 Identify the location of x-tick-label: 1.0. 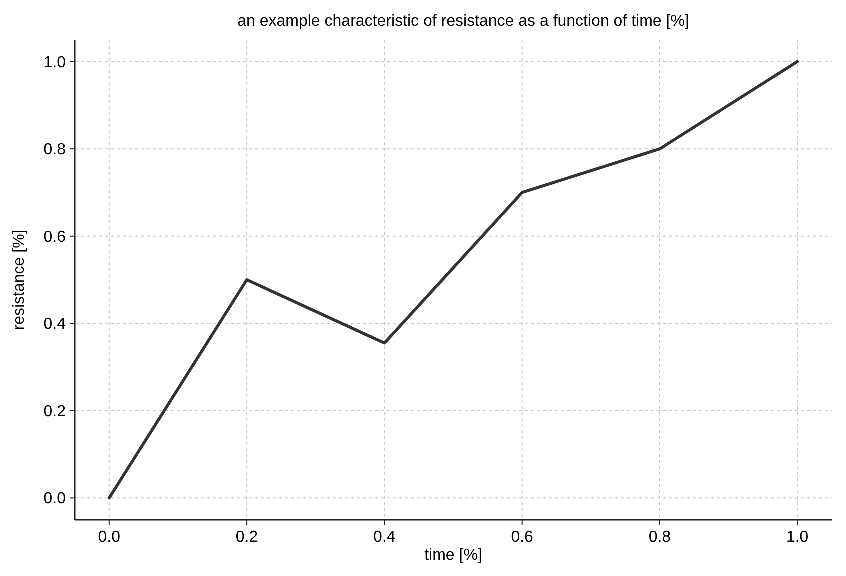
(797, 537).